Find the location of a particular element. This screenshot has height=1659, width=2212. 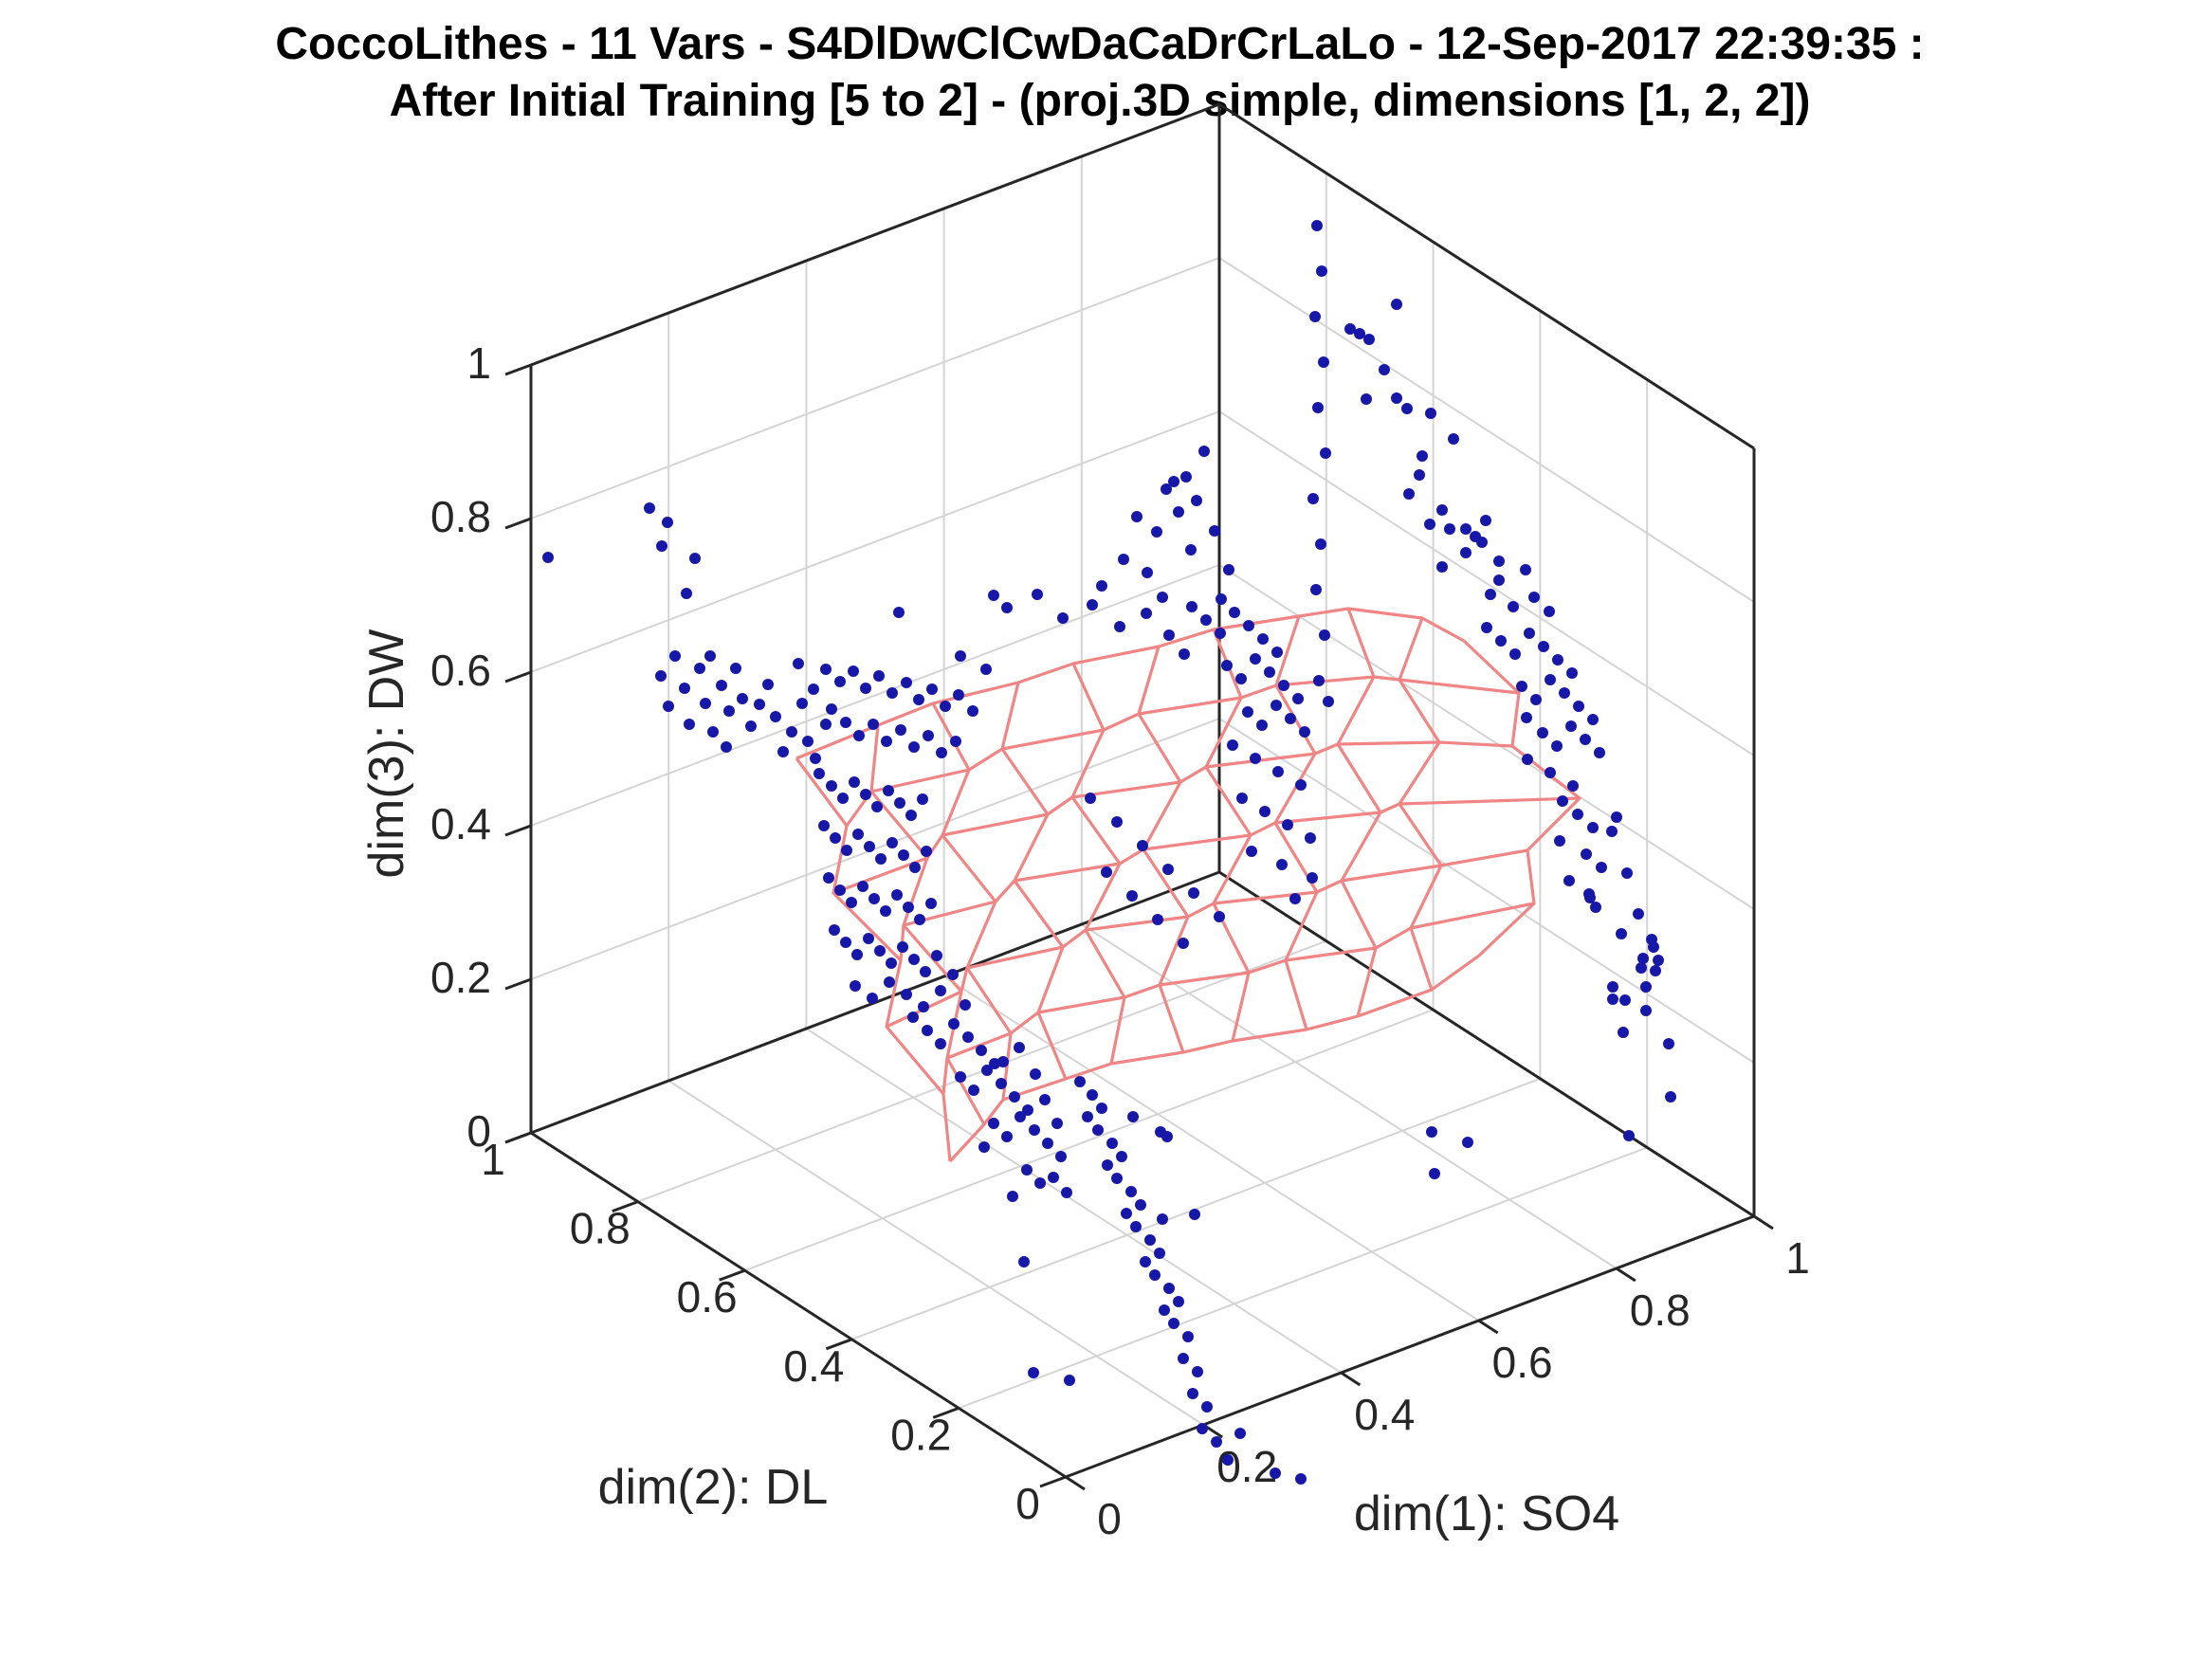

z-tick-label: 0.2 is located at coordinates (460, 977).